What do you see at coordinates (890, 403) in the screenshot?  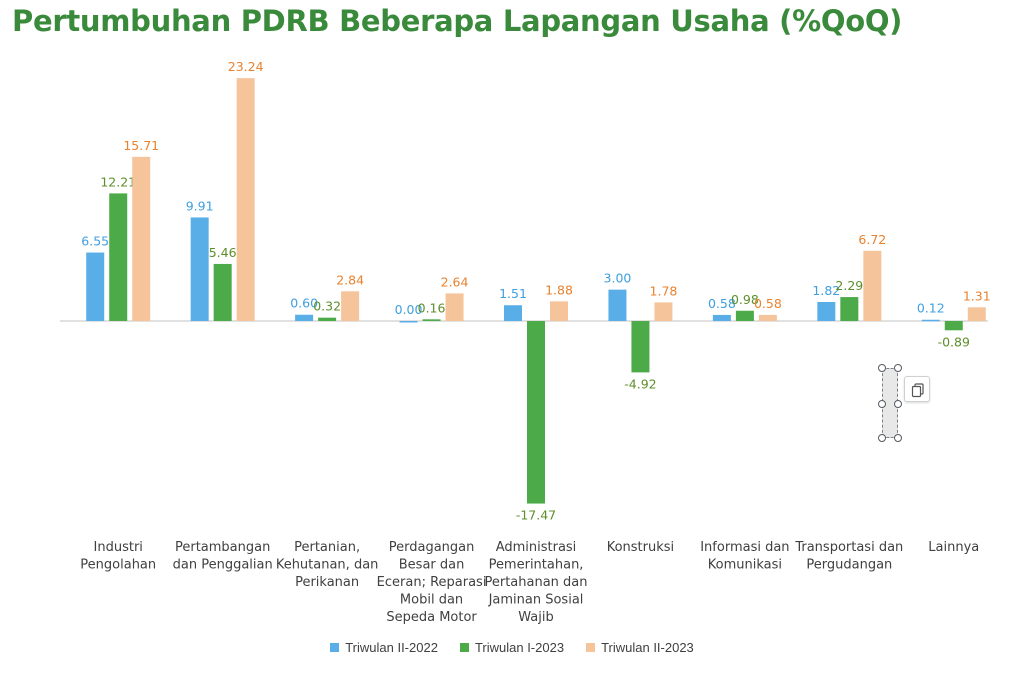 I see `selected-shape-placeholder` at bounding box center [890, 403].